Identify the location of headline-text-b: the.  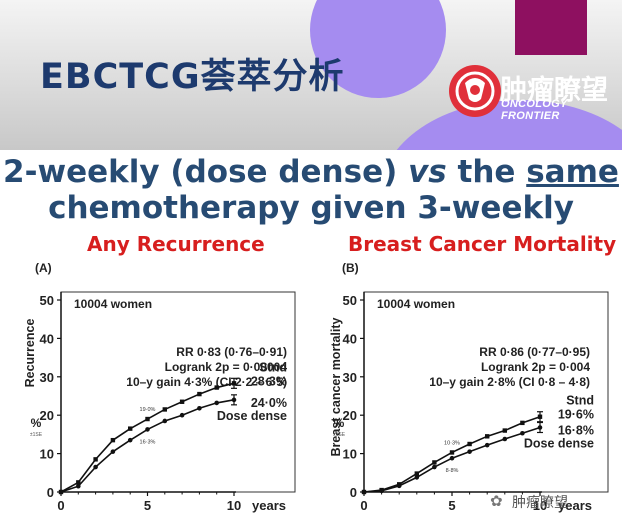
(486, 172).